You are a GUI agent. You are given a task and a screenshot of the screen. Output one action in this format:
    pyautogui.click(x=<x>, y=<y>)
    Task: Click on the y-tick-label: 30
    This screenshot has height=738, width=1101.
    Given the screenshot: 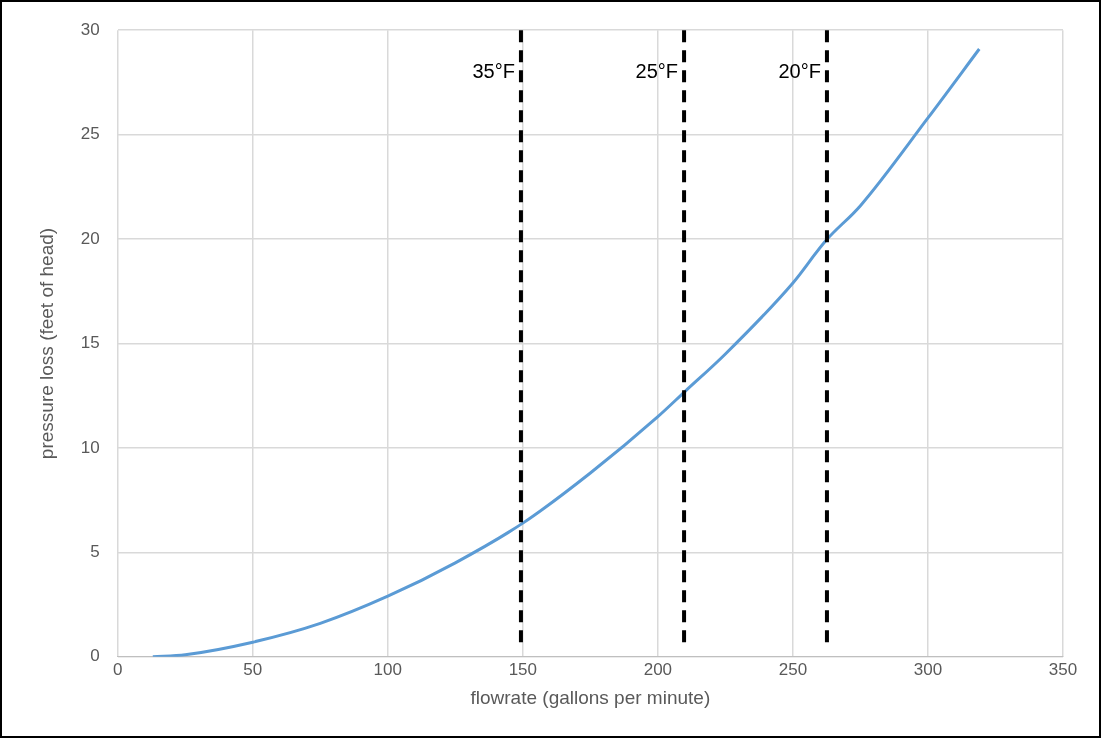 What is the action you would take?
    pyautogui.click(x=90, y=29)
    